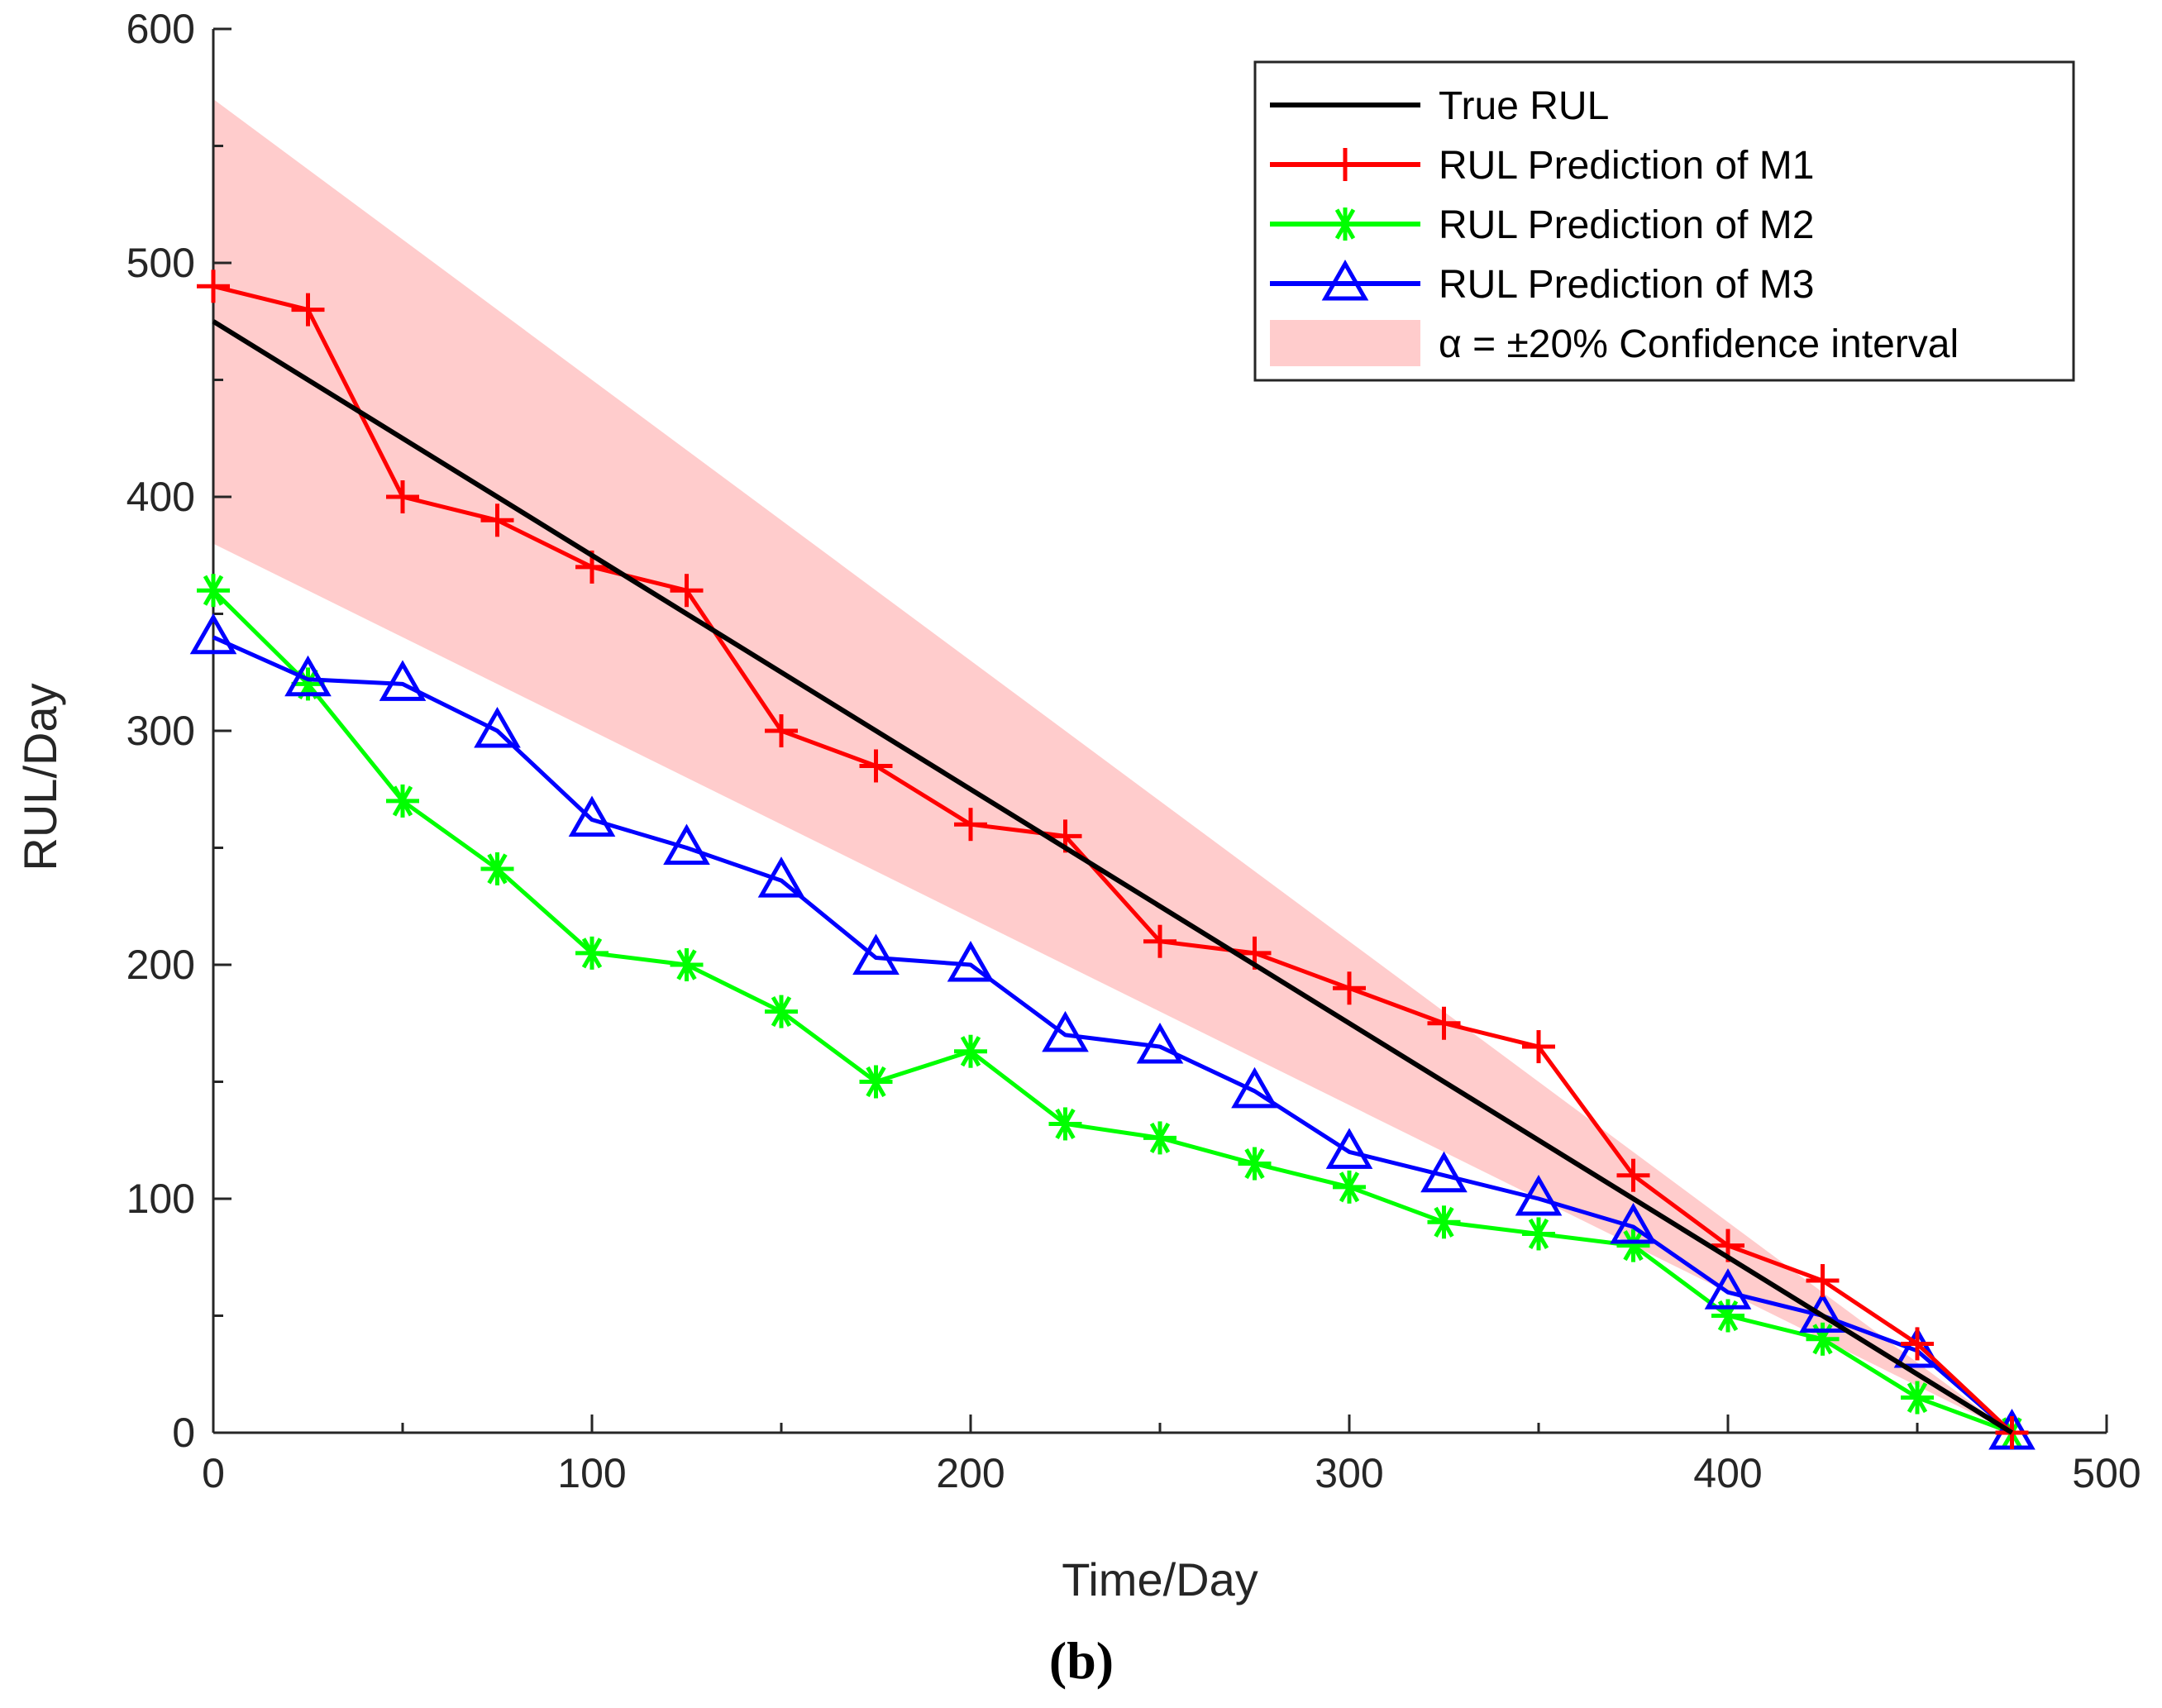  Describe the element at coordinates (1345, 343) in the screenshot. I see `legend-swatch` at that location.